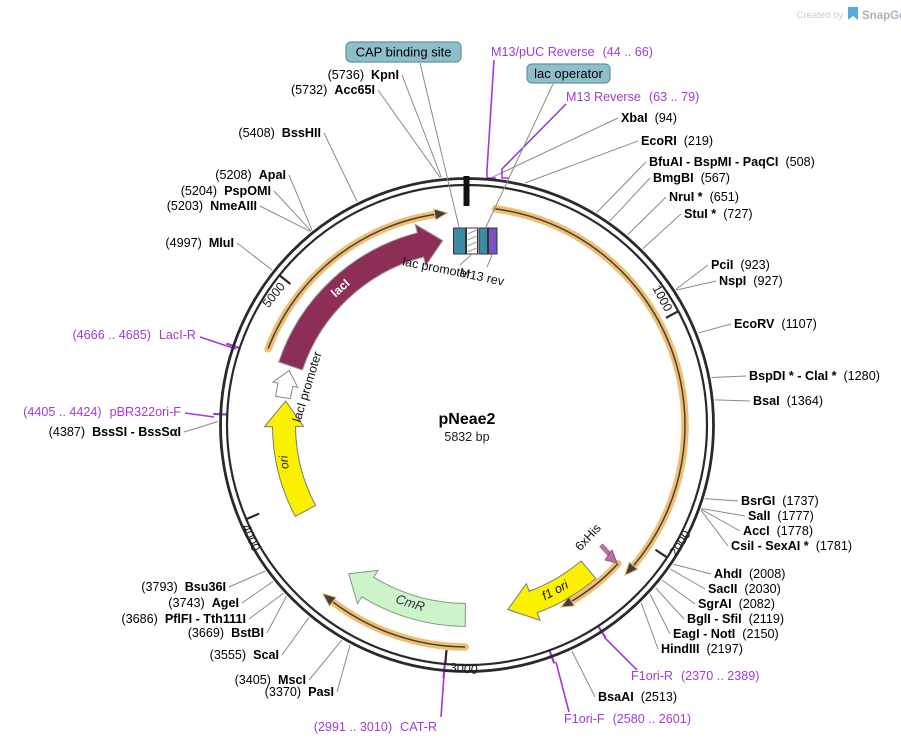 Image resolution: width=901 pixels, height=745 pixels. I want to click on lac-operator-label: lac operator, so click(568, 73).